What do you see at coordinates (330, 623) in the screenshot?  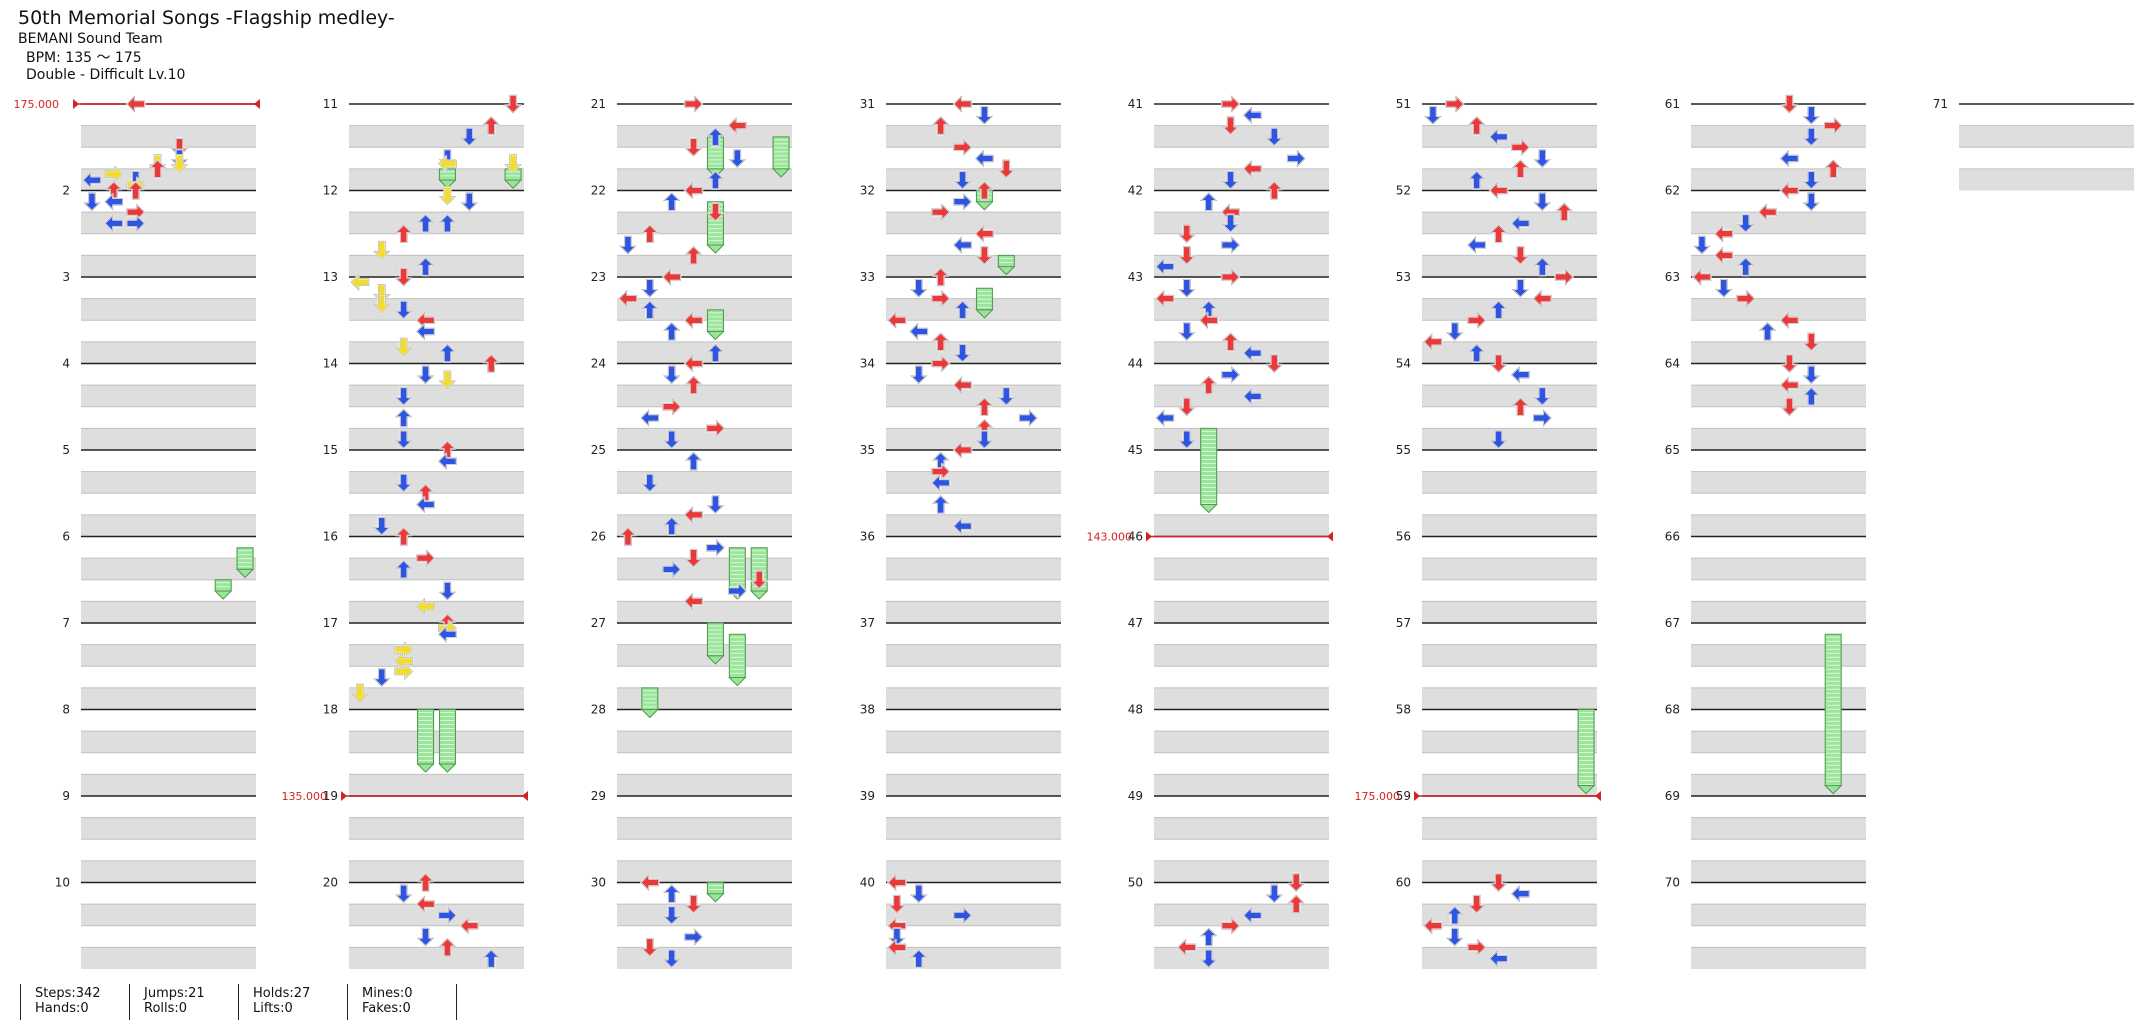 I see `measure-number: 17` at bounding box center [330, 623].